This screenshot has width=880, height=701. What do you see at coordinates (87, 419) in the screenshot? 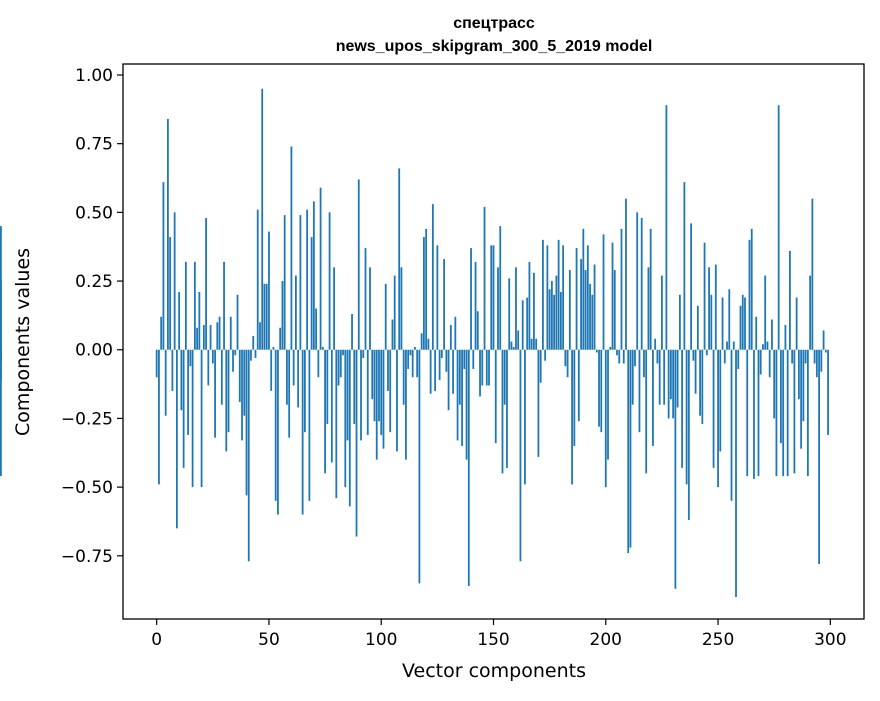
I see `y-tick-label: −0.25` at bounding box center [87, 419].